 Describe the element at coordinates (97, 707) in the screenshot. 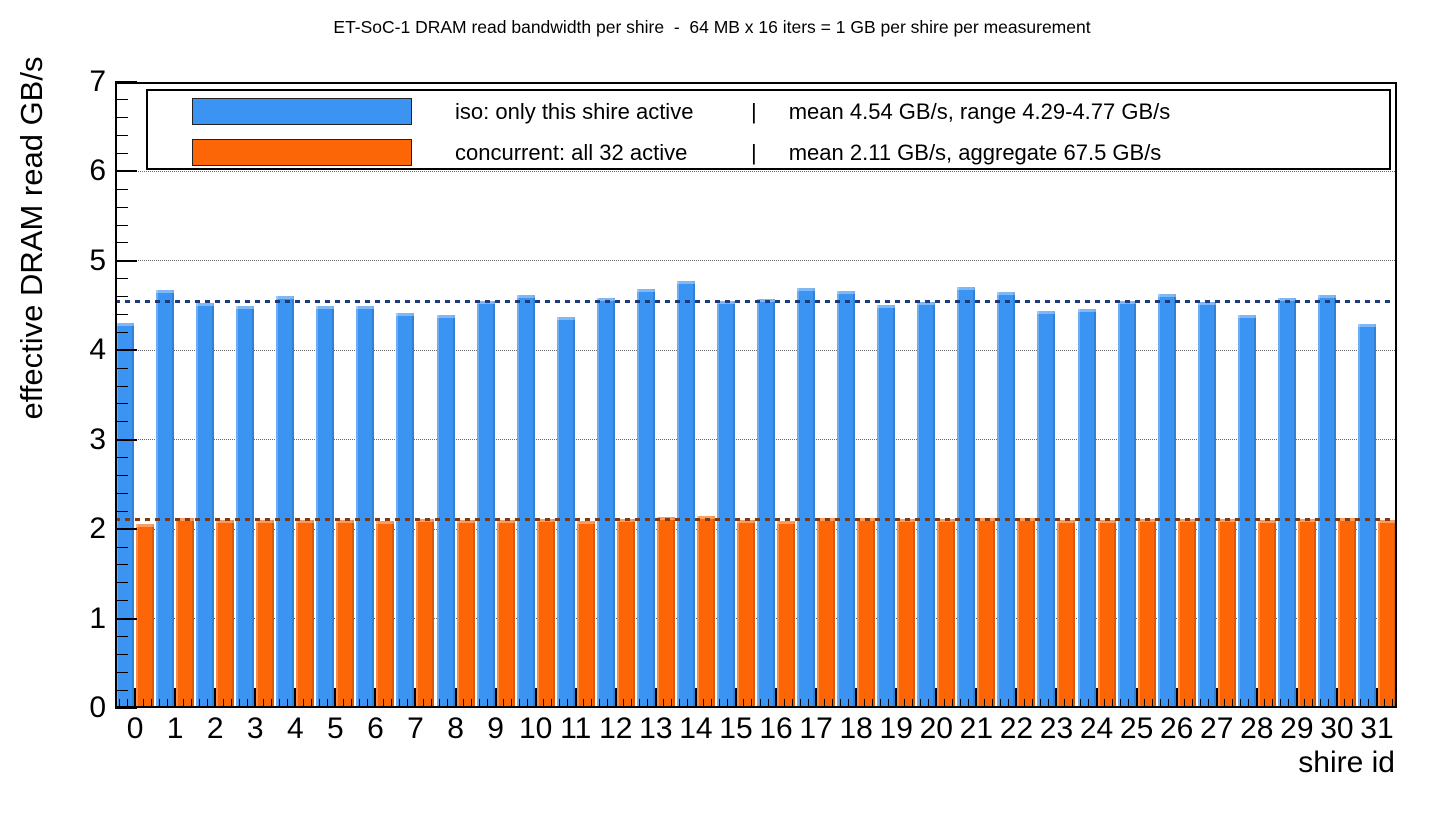

I see `y-tick-label: 0` at that location.